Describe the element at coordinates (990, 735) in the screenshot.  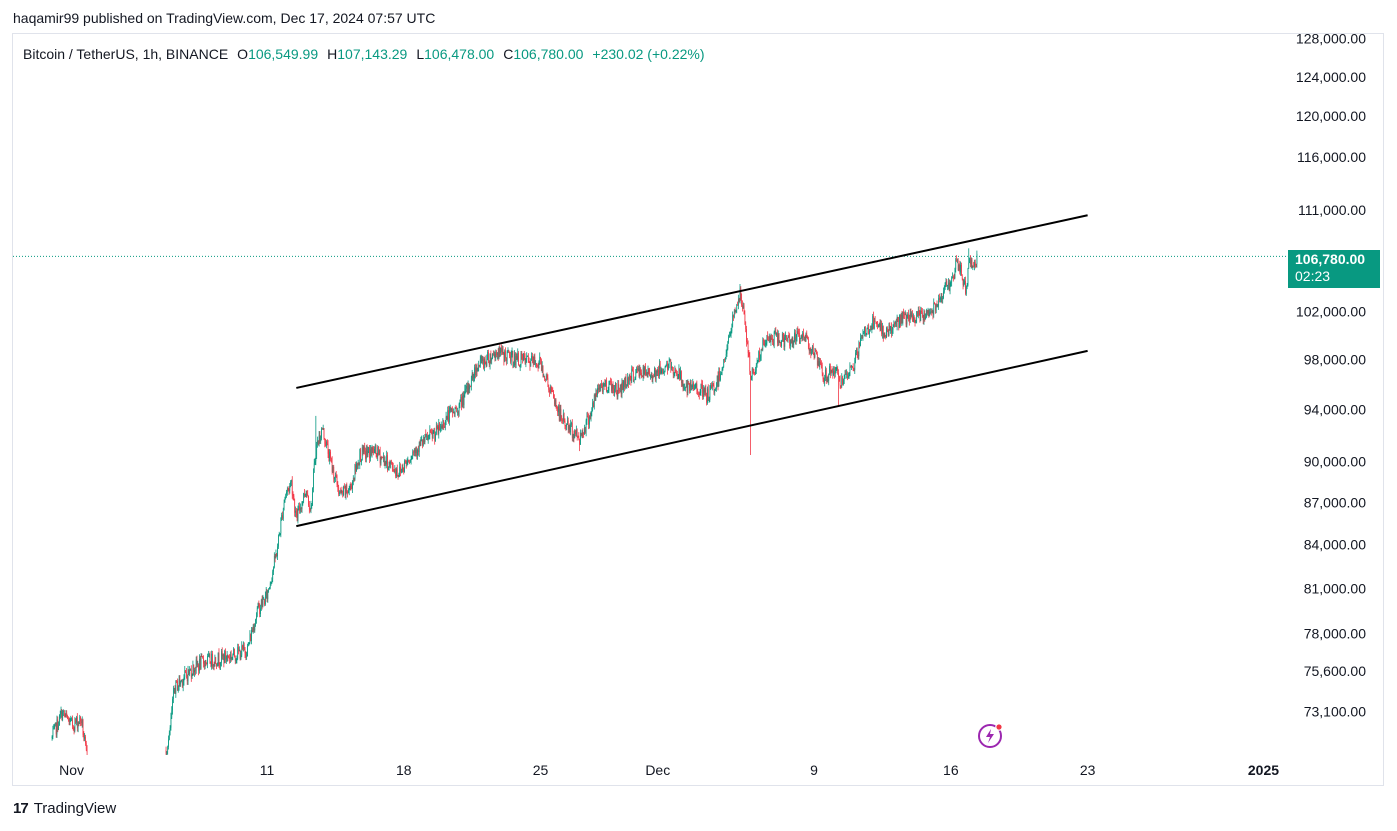
I see `lightning-bolt-icon` at that location.